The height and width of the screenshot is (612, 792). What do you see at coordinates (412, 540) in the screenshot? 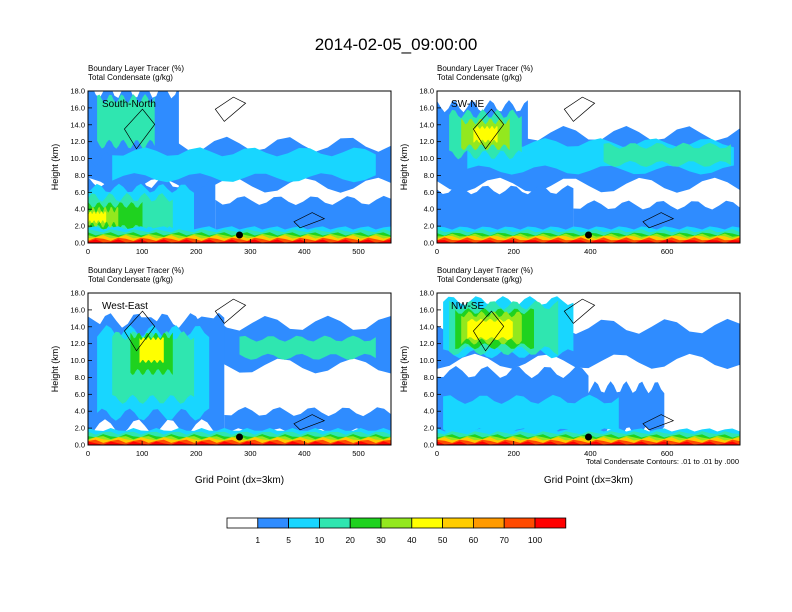
I see `colorbar-label: 40` at bounding box center [412, 540].